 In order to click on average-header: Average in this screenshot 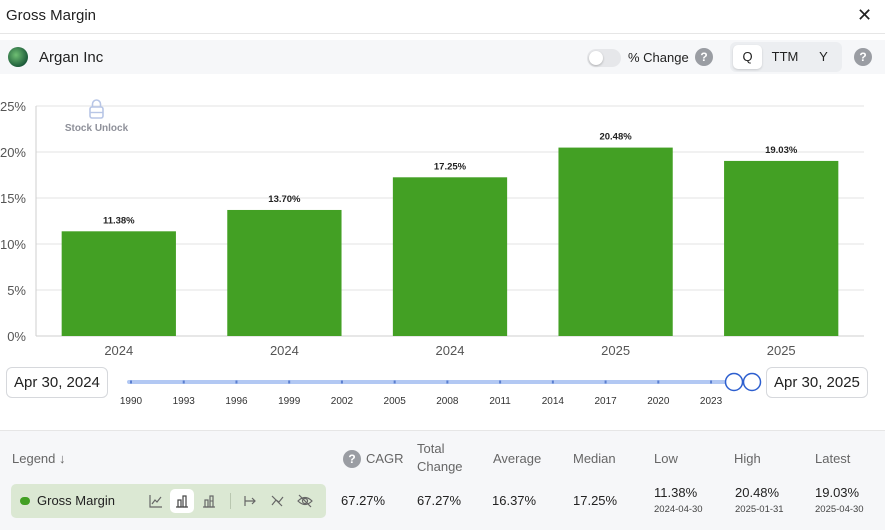, I will do `click(517, 458)`.